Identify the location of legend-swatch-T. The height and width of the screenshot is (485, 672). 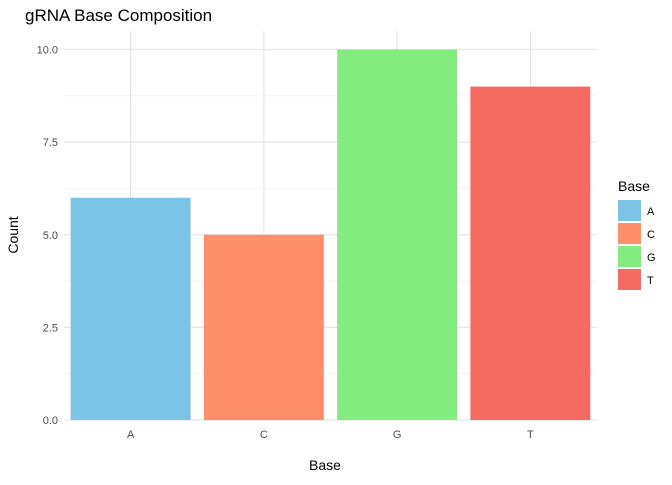
(629, 279).